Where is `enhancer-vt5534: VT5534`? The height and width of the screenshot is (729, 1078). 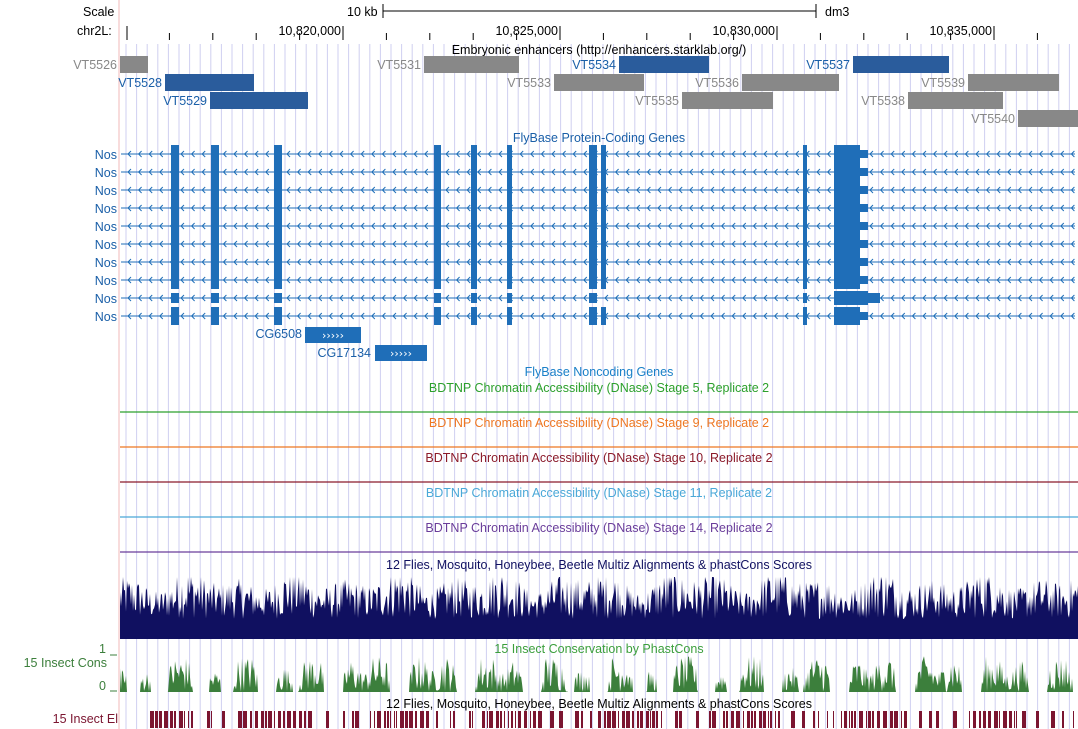 enhancer-vt5534: VT5534 is located at coordinates (640, 64).